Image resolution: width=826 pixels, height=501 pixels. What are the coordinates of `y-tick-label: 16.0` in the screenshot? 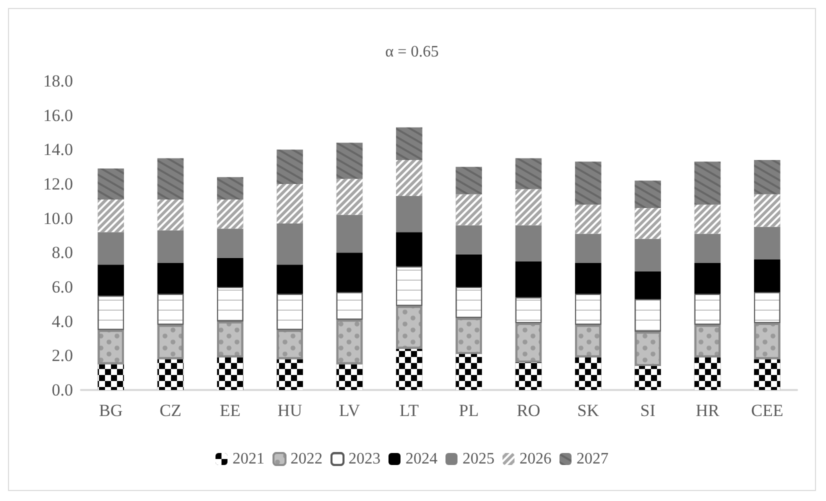 It's located at (58, 115).